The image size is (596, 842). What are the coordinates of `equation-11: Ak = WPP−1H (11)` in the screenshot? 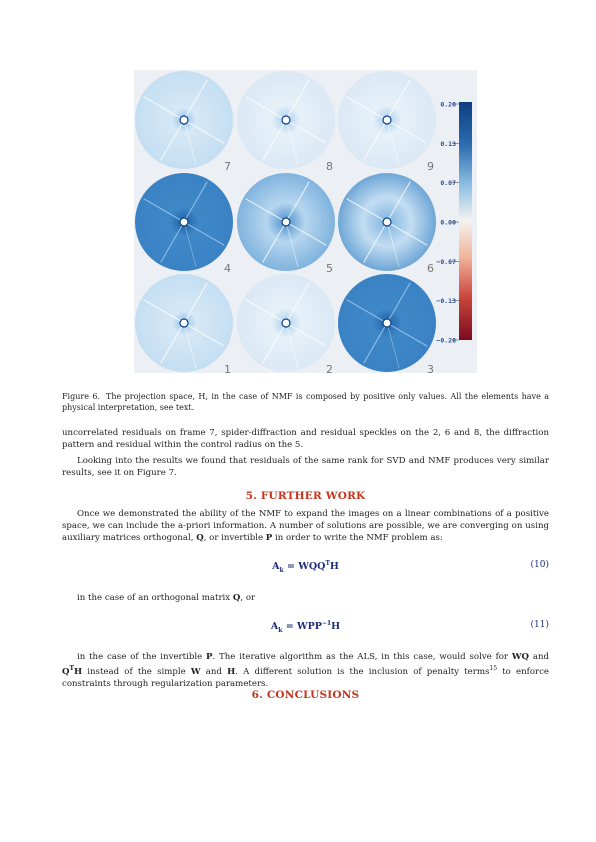 It's located at (305, 627).